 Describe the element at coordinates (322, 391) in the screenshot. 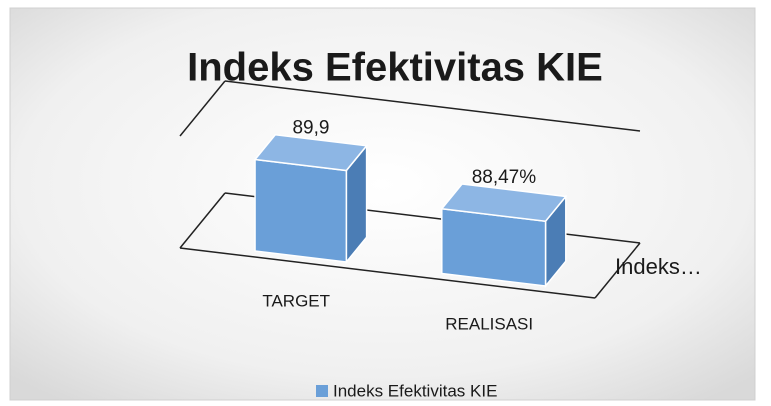

I see `legend-swatch` at that location.